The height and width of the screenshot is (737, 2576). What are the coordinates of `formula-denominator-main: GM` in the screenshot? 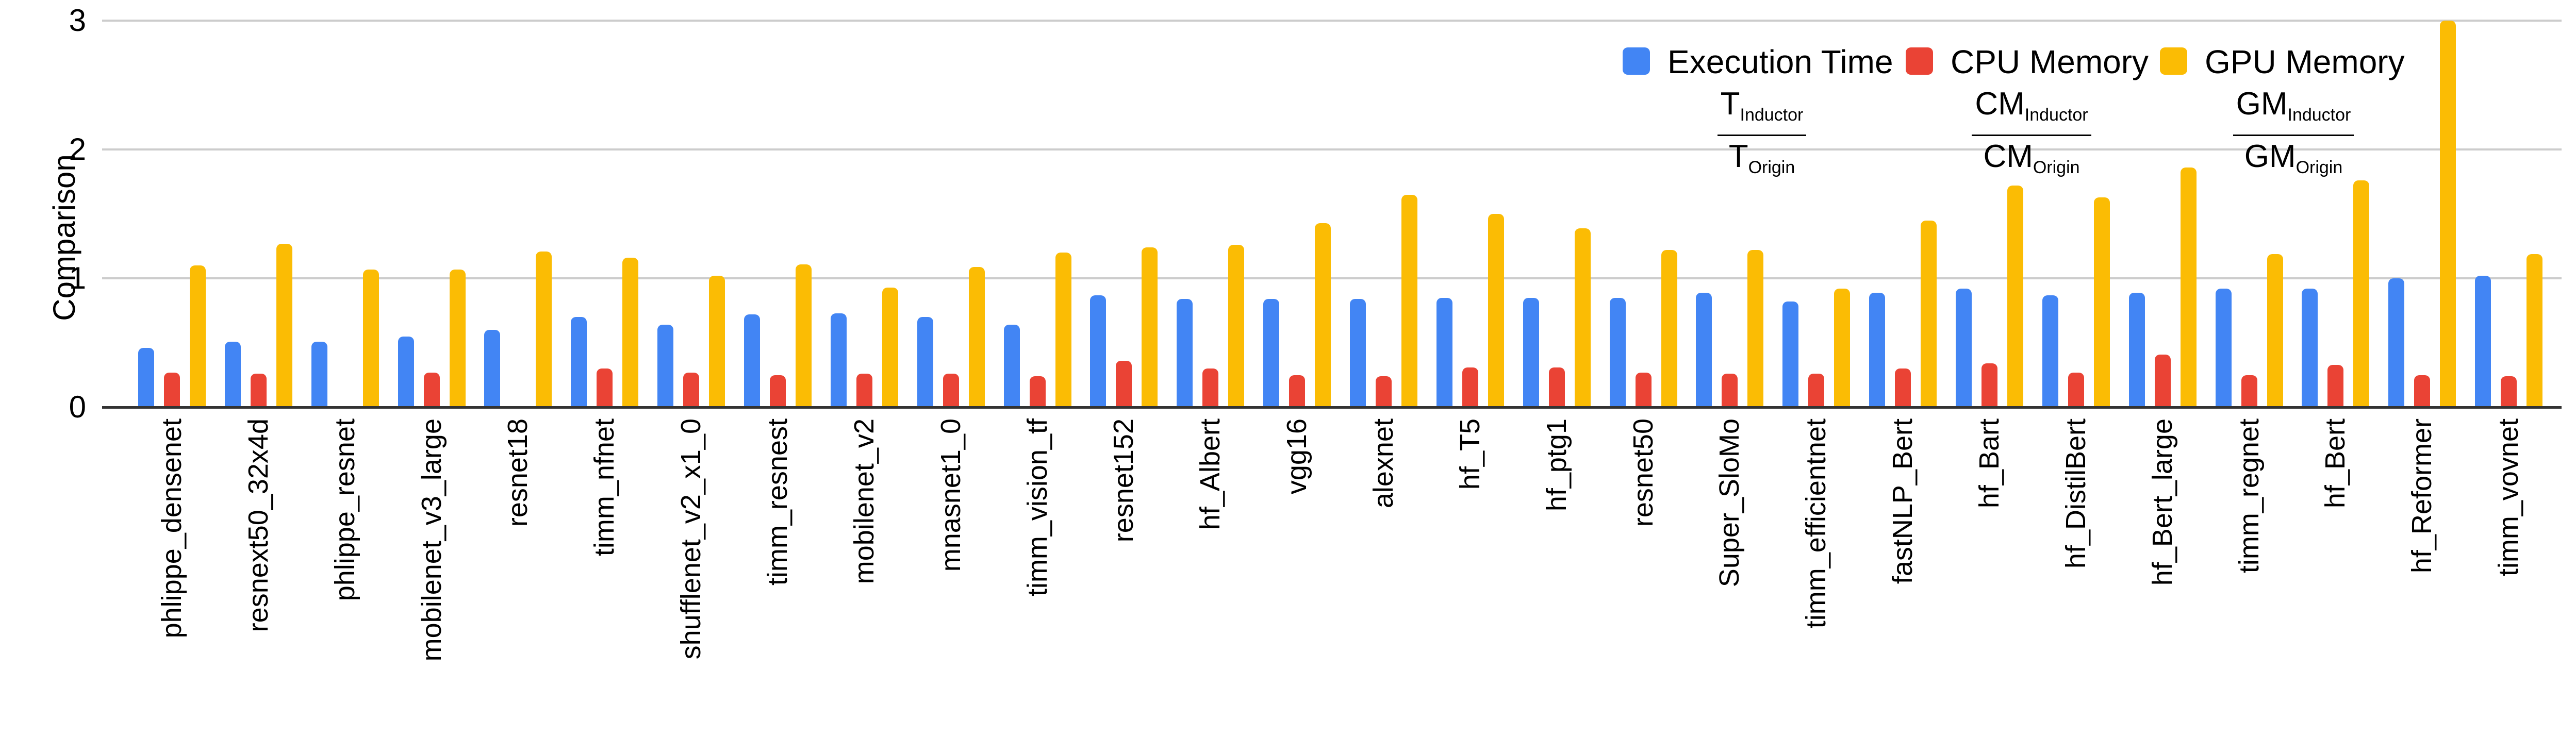 It's located at (2270, 156).